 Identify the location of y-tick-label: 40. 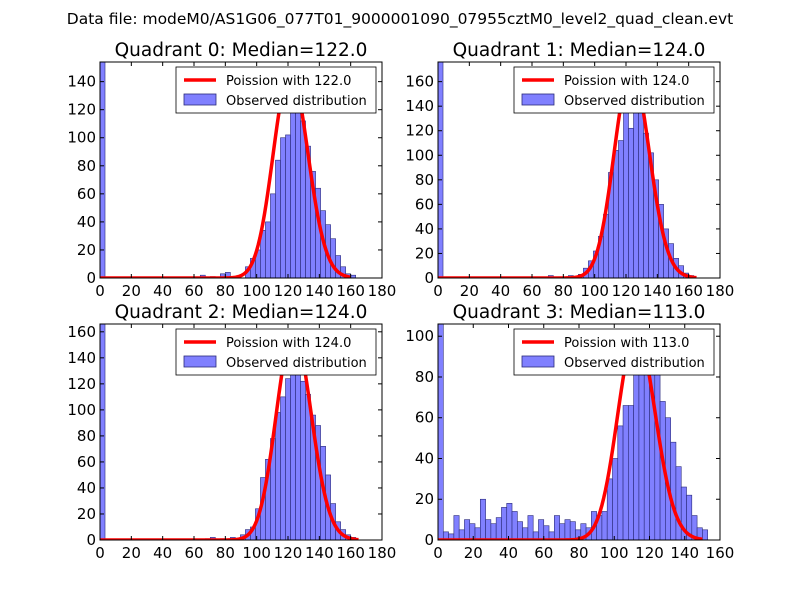
(86, 488).